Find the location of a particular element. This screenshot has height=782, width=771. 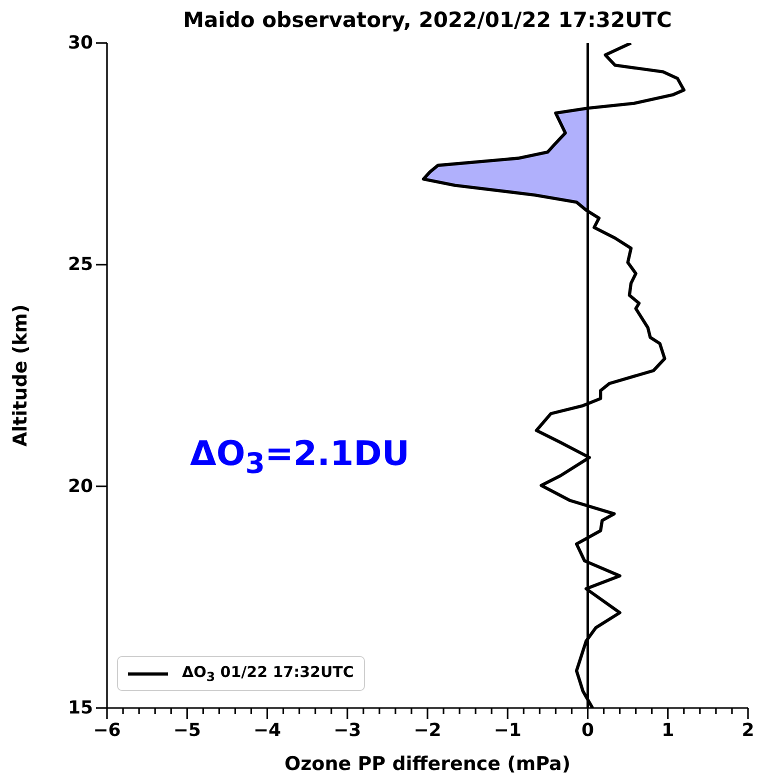

y-tick-label: 25 is located at coordinates (80, 265).